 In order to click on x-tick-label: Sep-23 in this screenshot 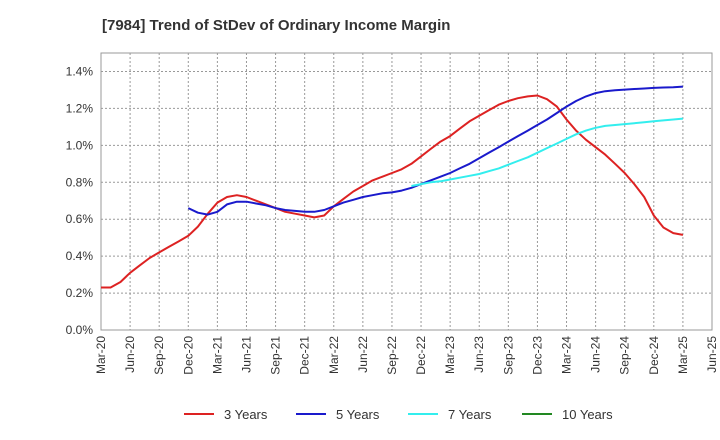, I will do `click(508, 355)`.